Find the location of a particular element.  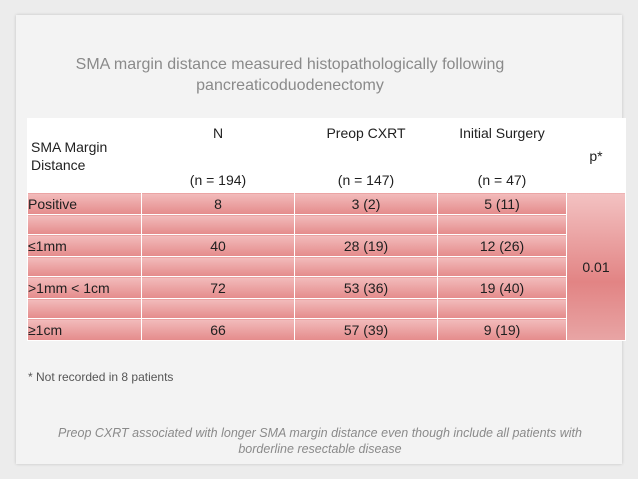

row-label: >1mm < 1cm is located at coordinates (84, 287).